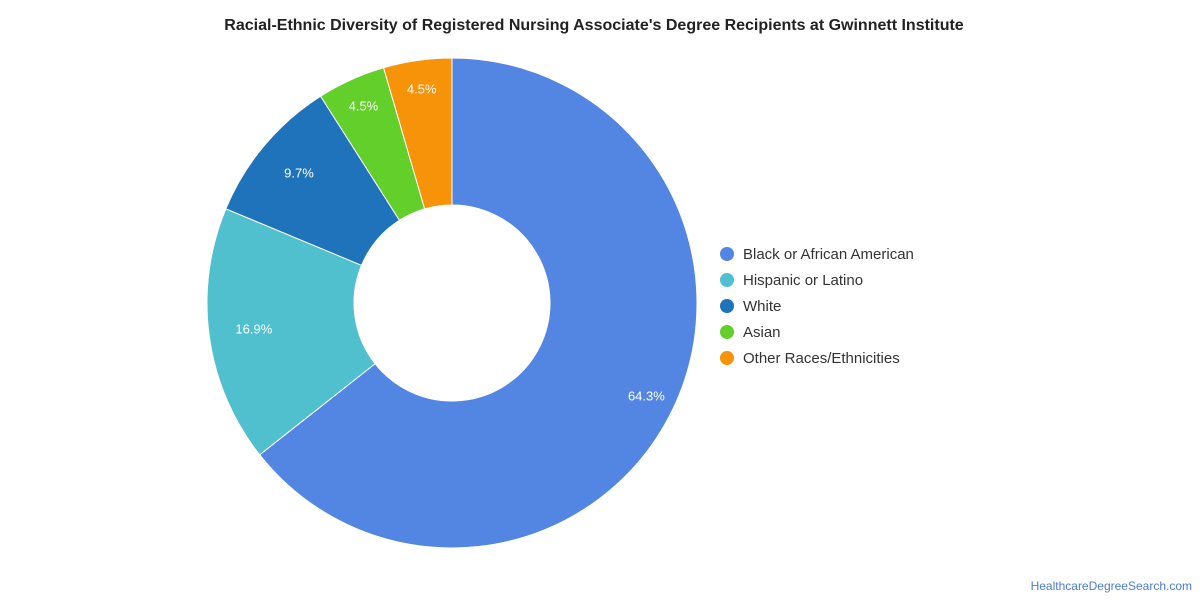 The width and height of the screenshot is (1200, 600). What do you see at coordinates (417, 133) in the screenshot?
I see `slice-other-races-ethnicities` at bounding box center [417, 133].